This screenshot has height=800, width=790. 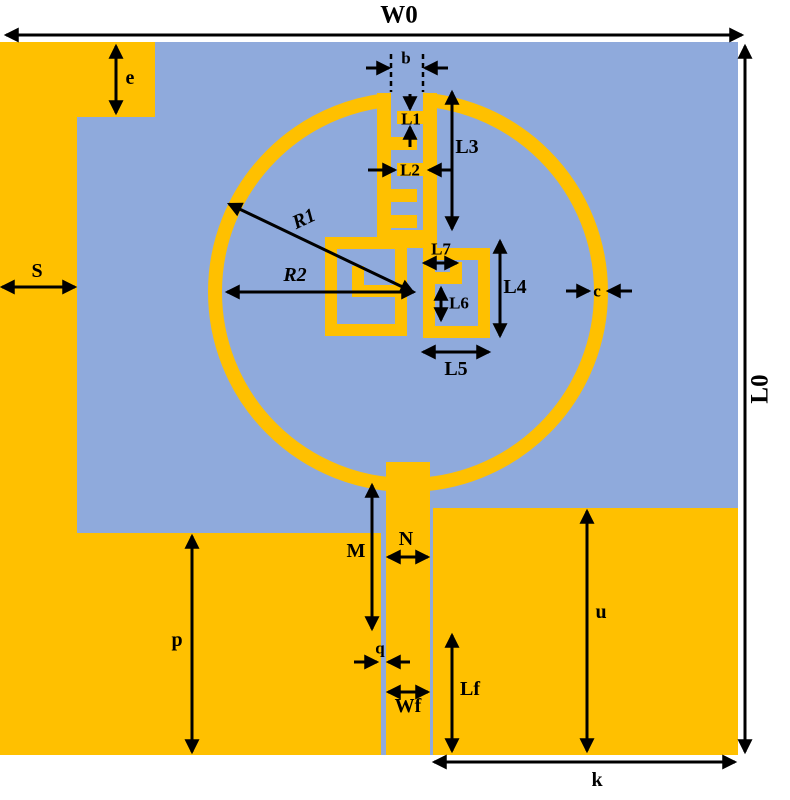 What do you see at coordinates (408, 608) in the screenshot?
I see `feed-line` at bounding box center [408, 608].